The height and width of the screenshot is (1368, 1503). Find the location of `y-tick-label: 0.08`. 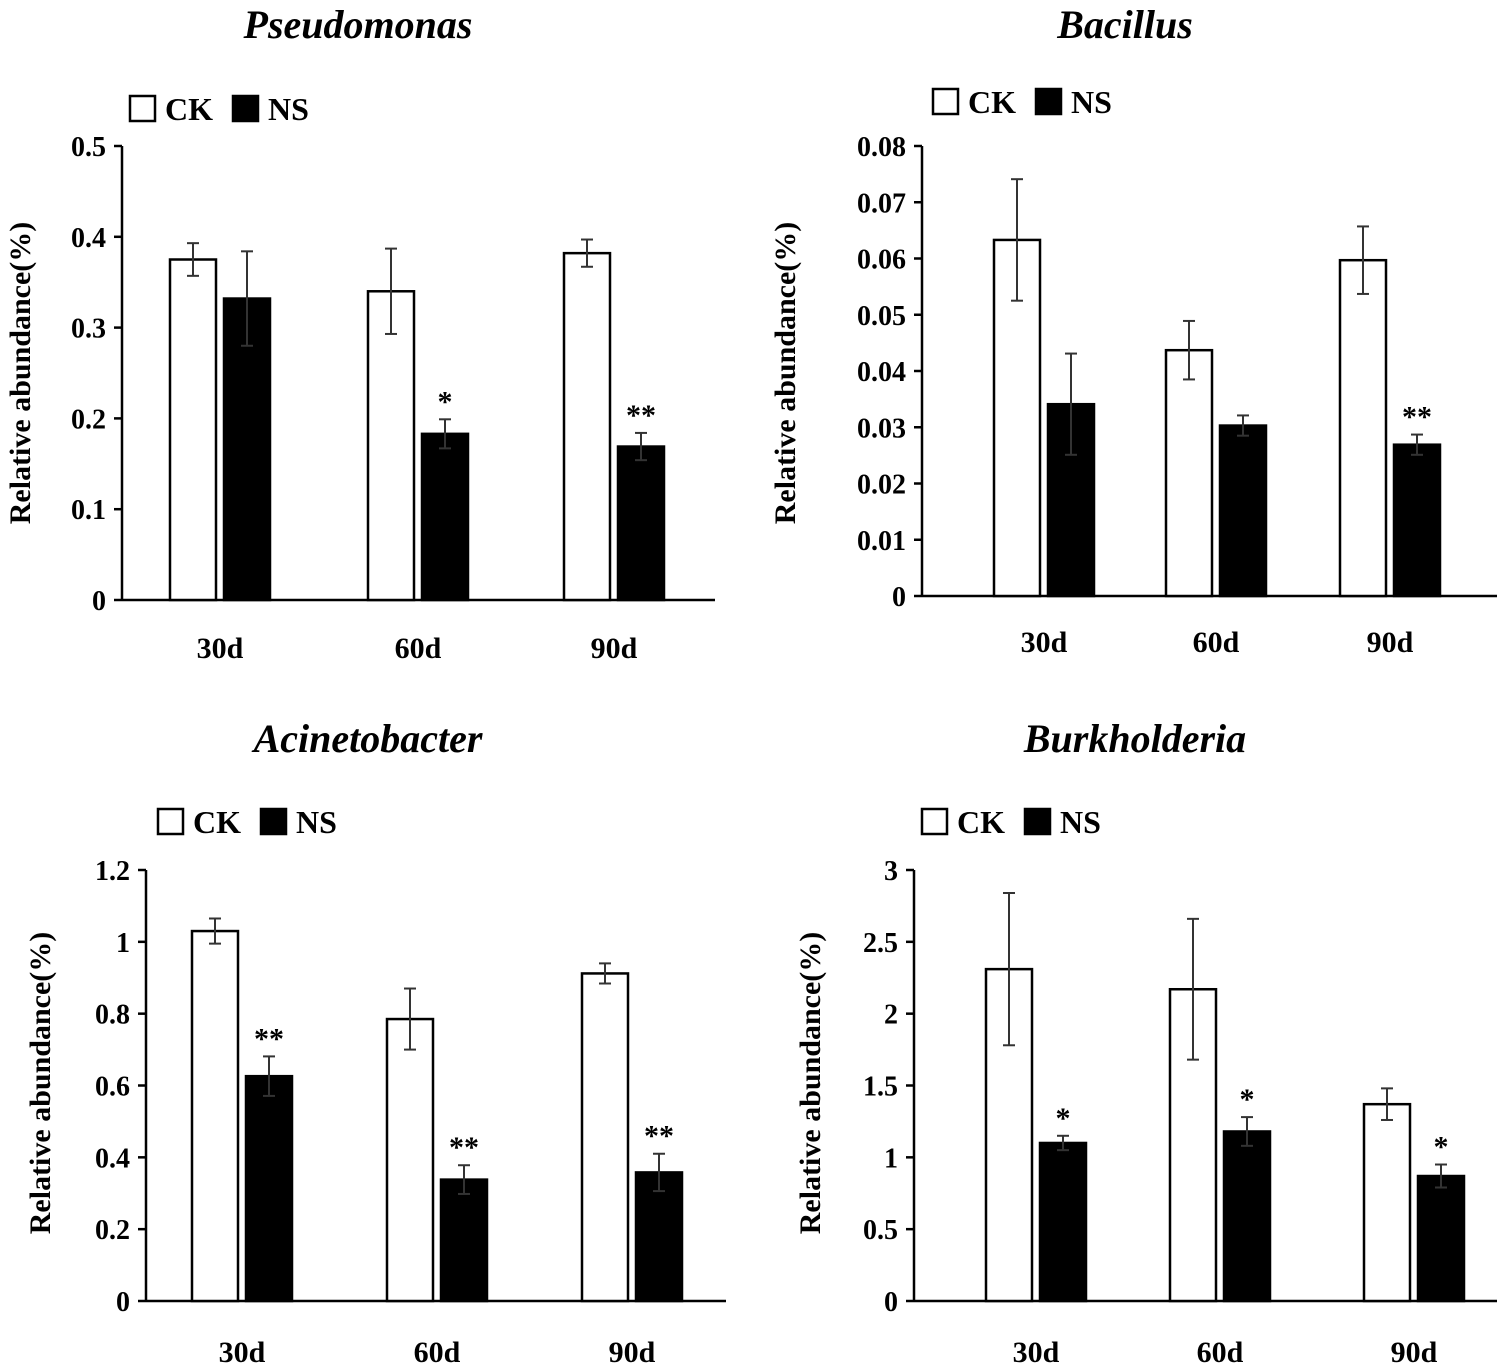

y-tick-label: 0.08 is located at coordinates (881, 147).